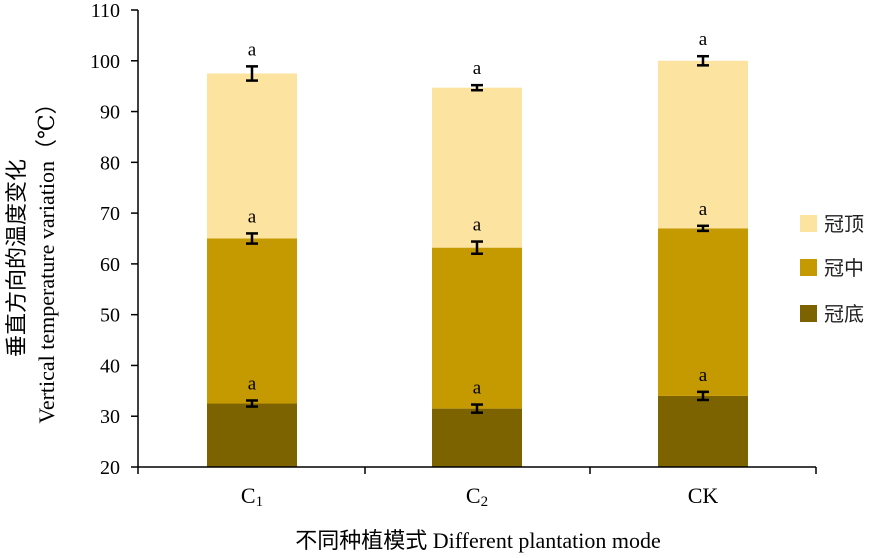 This screenshot has width=886, height=558. Describe the element at coordinates (703, 39) in the screenshot. I see `significance-label-ck-3: a` at that location.